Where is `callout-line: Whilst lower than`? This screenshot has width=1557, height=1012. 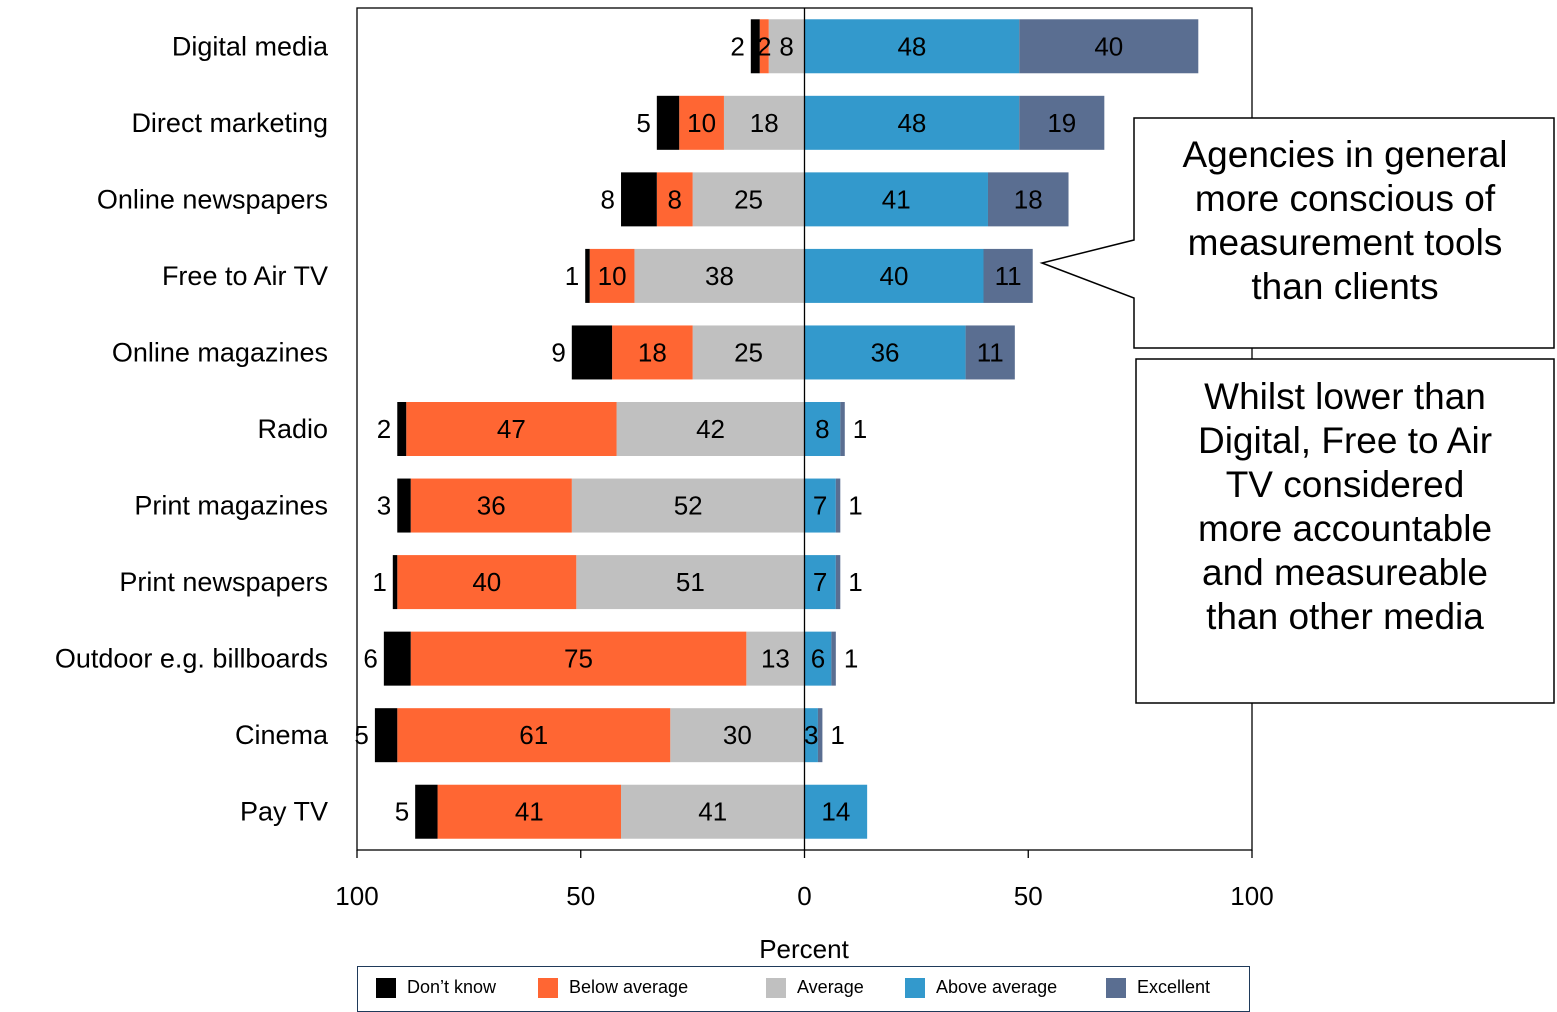 callout-line: Whilst lower than is located at coordinates (1345, 396).